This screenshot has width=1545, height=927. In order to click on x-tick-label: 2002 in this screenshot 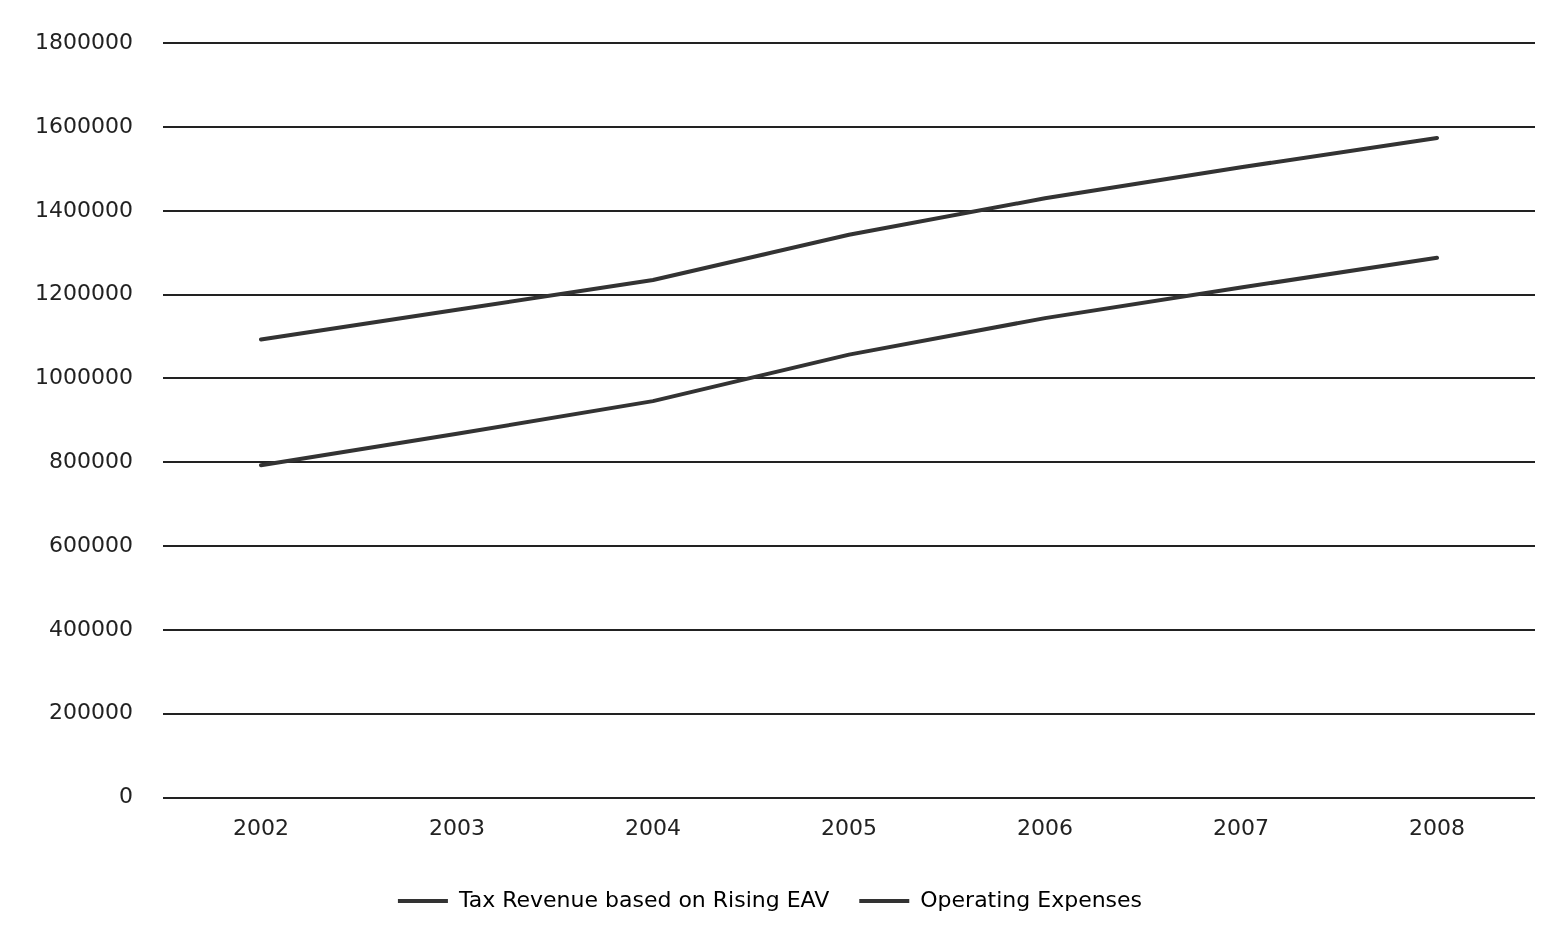, I will do `click(260, 827)`.